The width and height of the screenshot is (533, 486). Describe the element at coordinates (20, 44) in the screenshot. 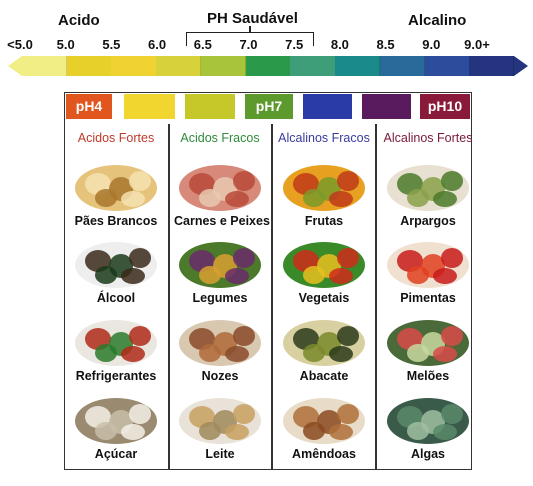

I see `scale-tick: <5.0` at that location.